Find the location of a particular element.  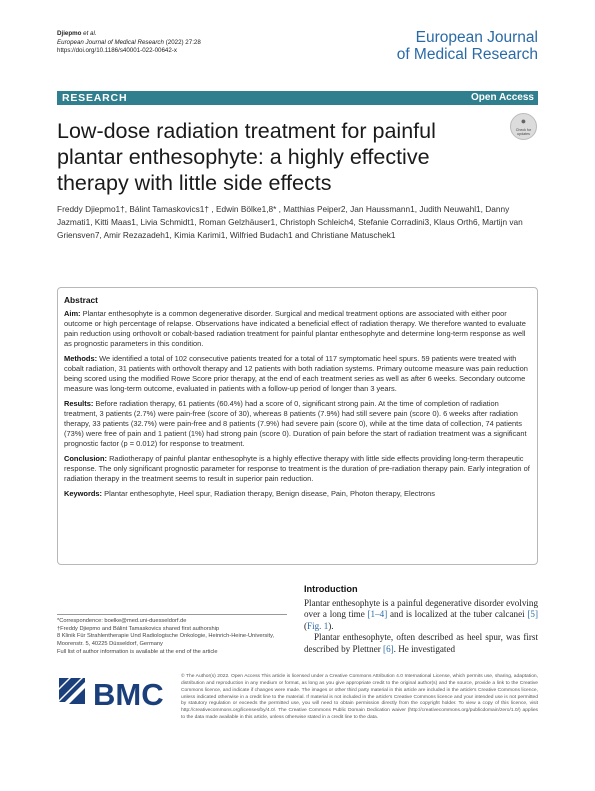

journal-brand: European Journal of Medical Research is located at coordinates (467, 46).